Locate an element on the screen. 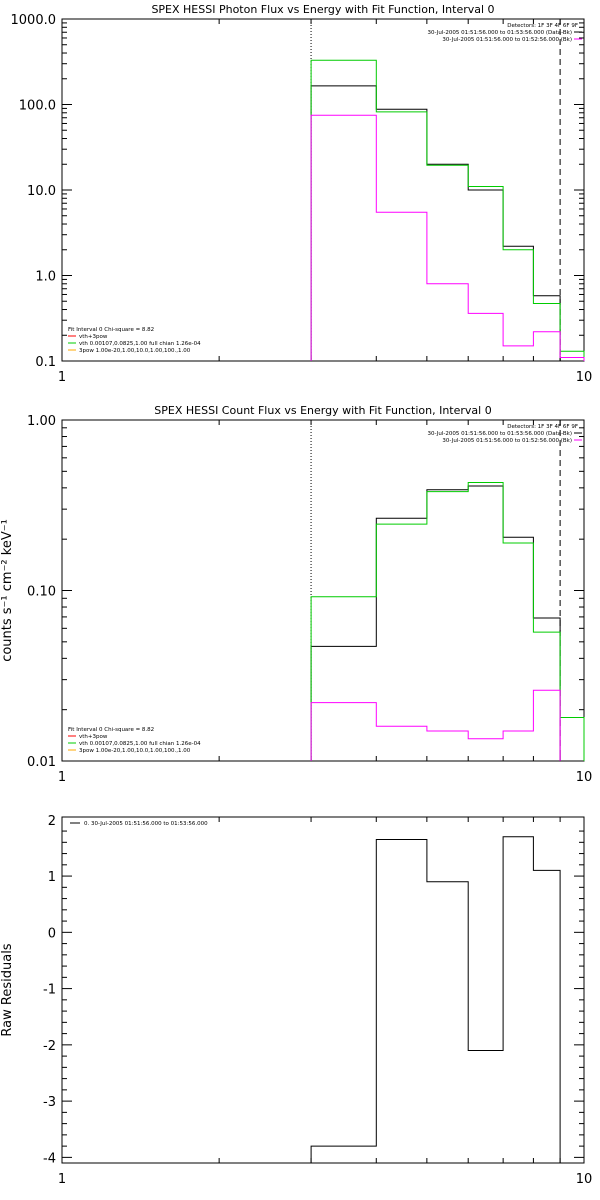 The height and width of the screenshot is (1200, 600). y-tick-label: 1.0 is located at coordinates (45, 277).